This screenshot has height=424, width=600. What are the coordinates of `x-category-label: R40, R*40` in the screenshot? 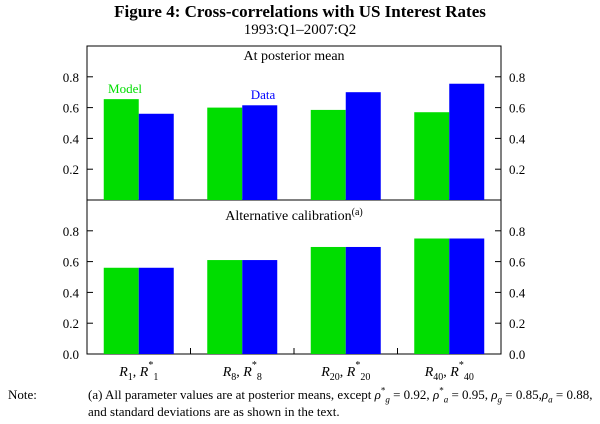 It's located at (449, 371).